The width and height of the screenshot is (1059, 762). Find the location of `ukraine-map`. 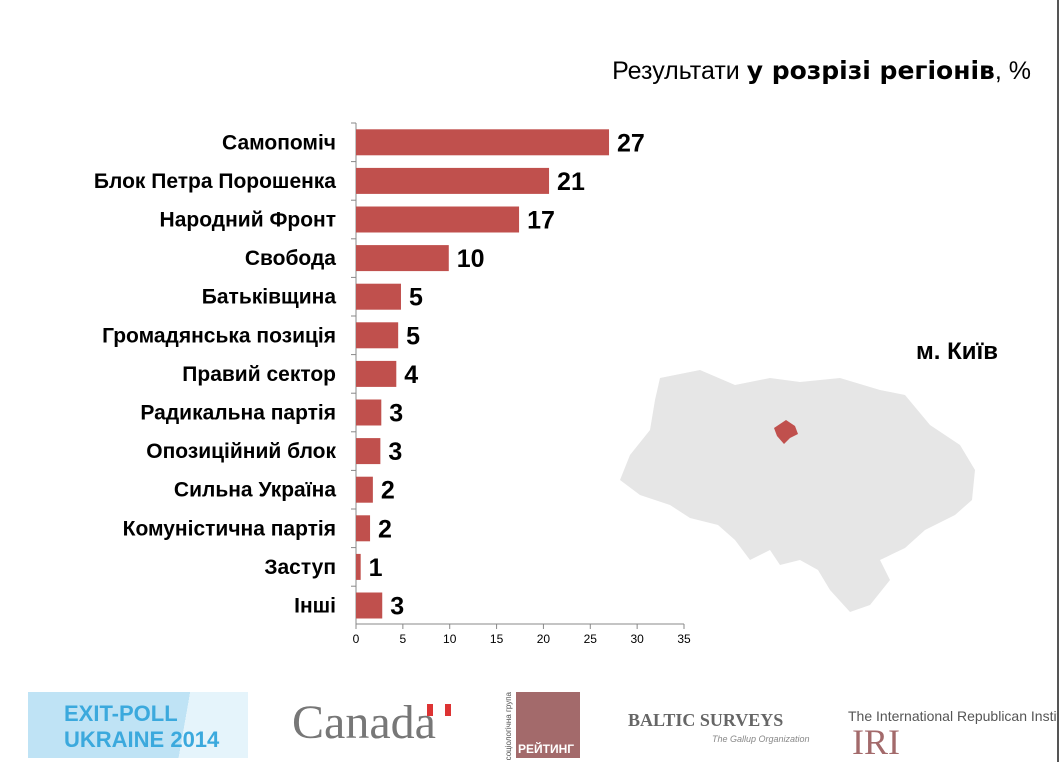

ukraine-map is located at coordinates (797, 491).